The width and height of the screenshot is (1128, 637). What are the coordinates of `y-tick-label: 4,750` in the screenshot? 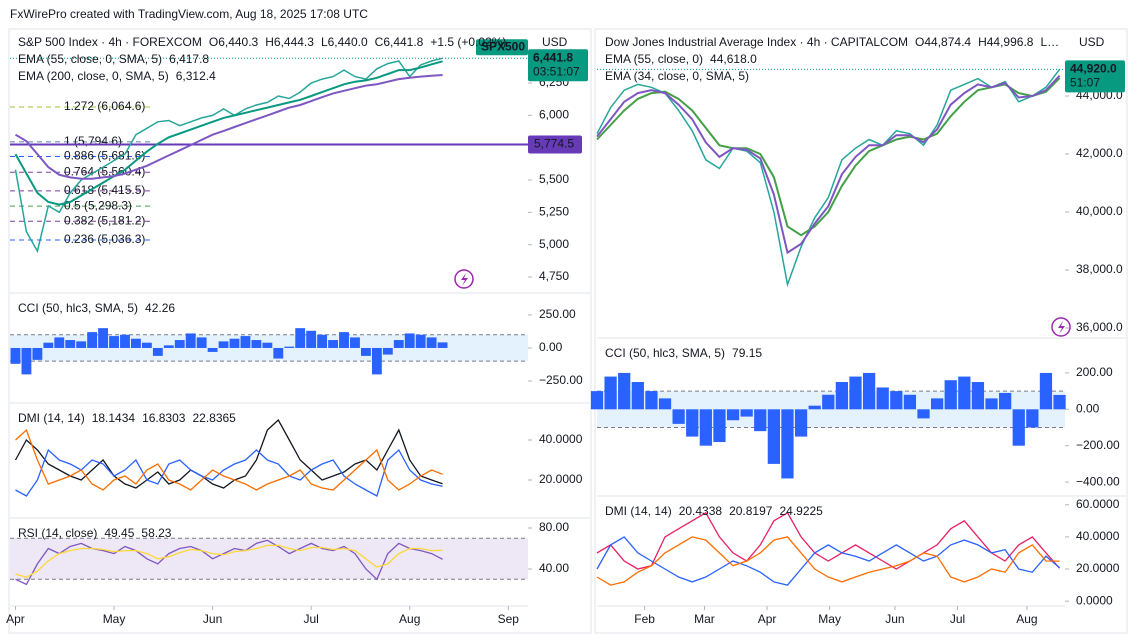 It's located at (554, 276).